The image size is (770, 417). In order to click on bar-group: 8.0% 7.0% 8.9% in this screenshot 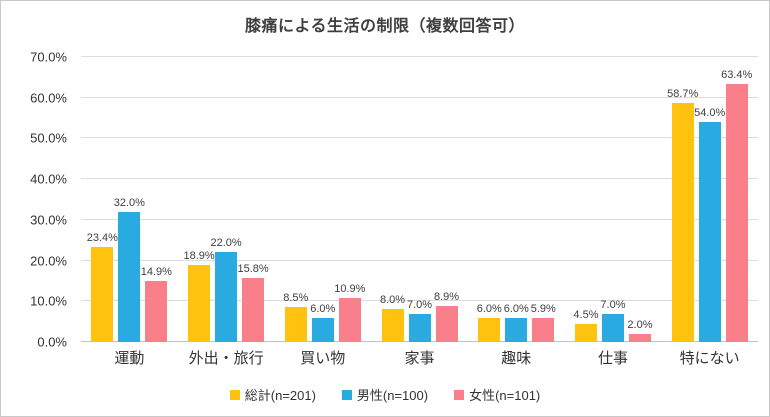, I will do `click(419, 199)`.